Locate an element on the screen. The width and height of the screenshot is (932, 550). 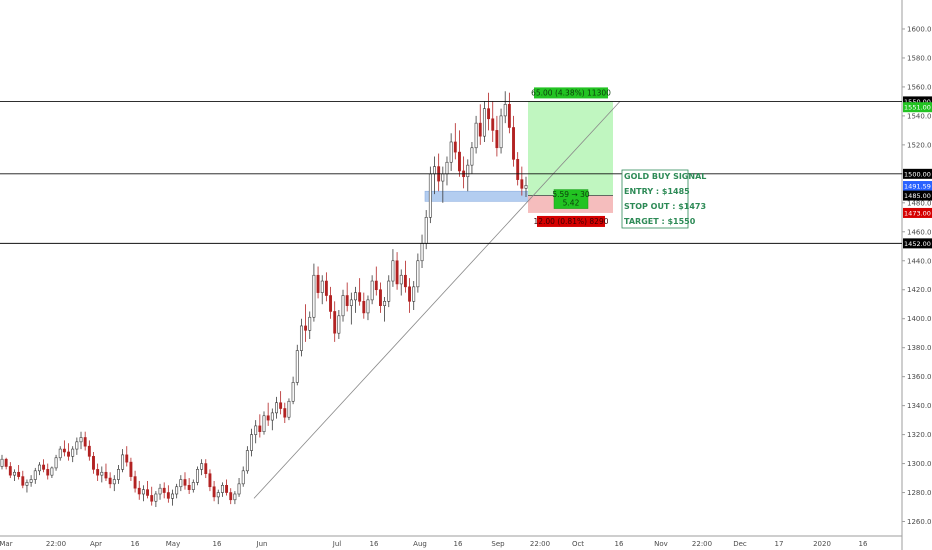
ratio-box is located at coordinates (571, 199).